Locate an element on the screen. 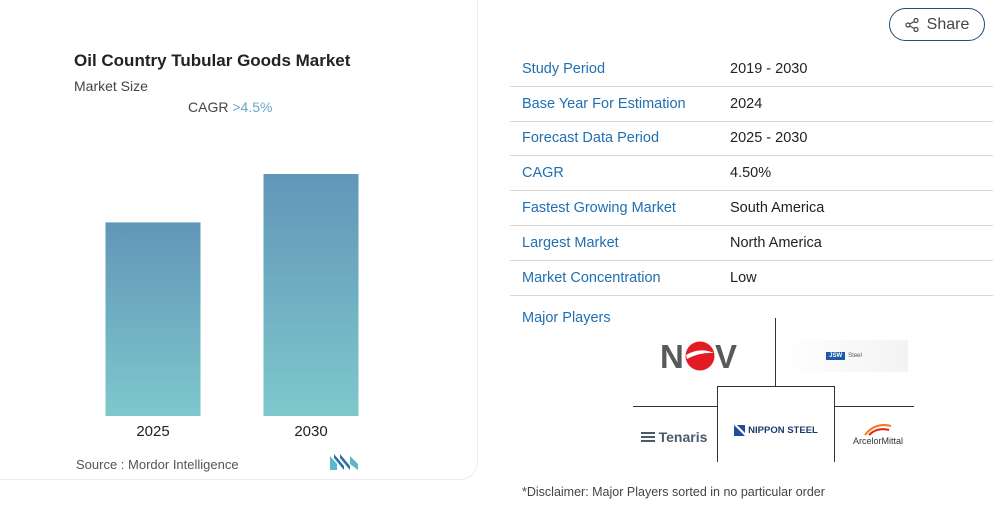  arcelormittal-logo: ArcelorMittal is located at coordinates (878, 434).